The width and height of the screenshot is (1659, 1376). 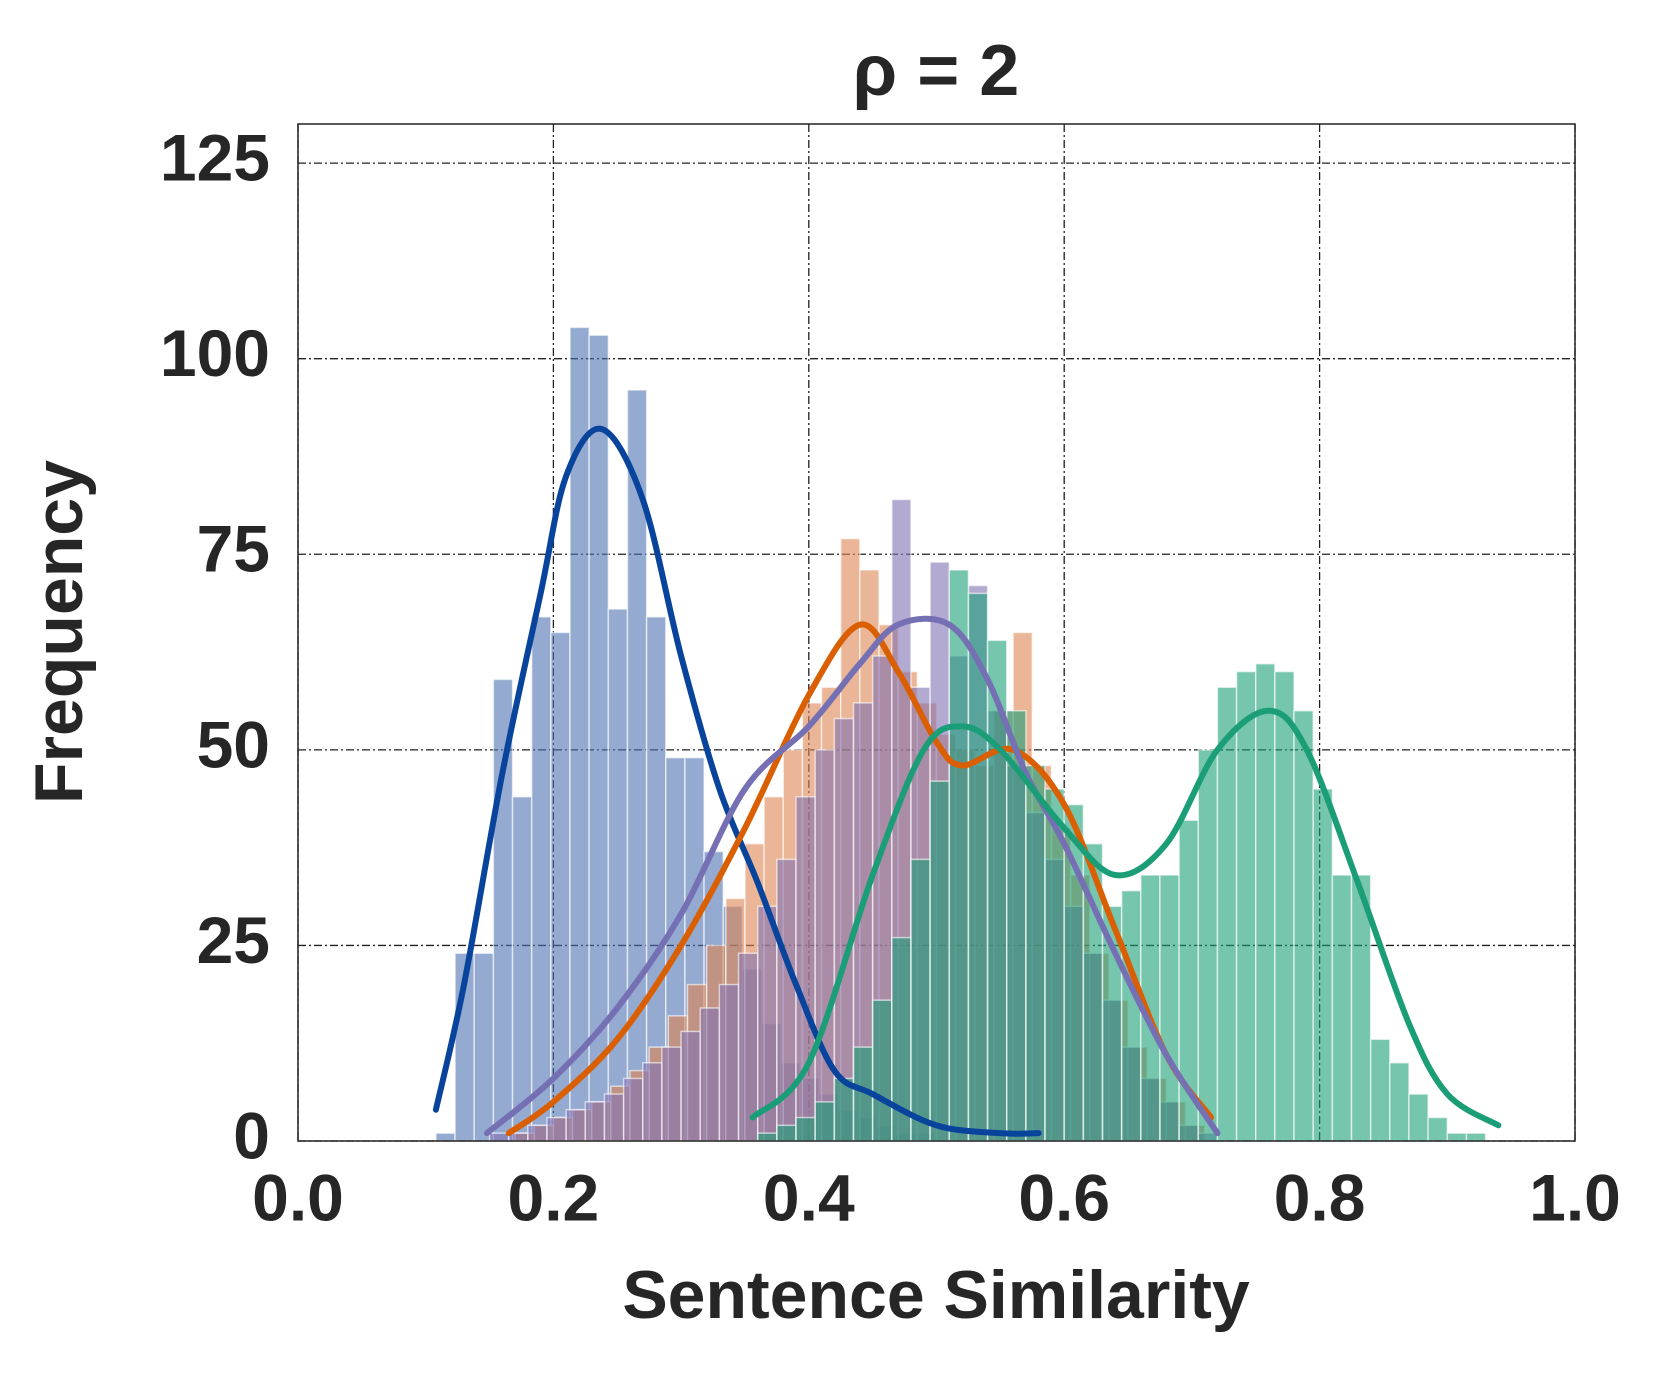 What do you see at coordinates (233, 940) in the screenshot?
I see `y-tick-label: 25` at bounding box center [233, 940].